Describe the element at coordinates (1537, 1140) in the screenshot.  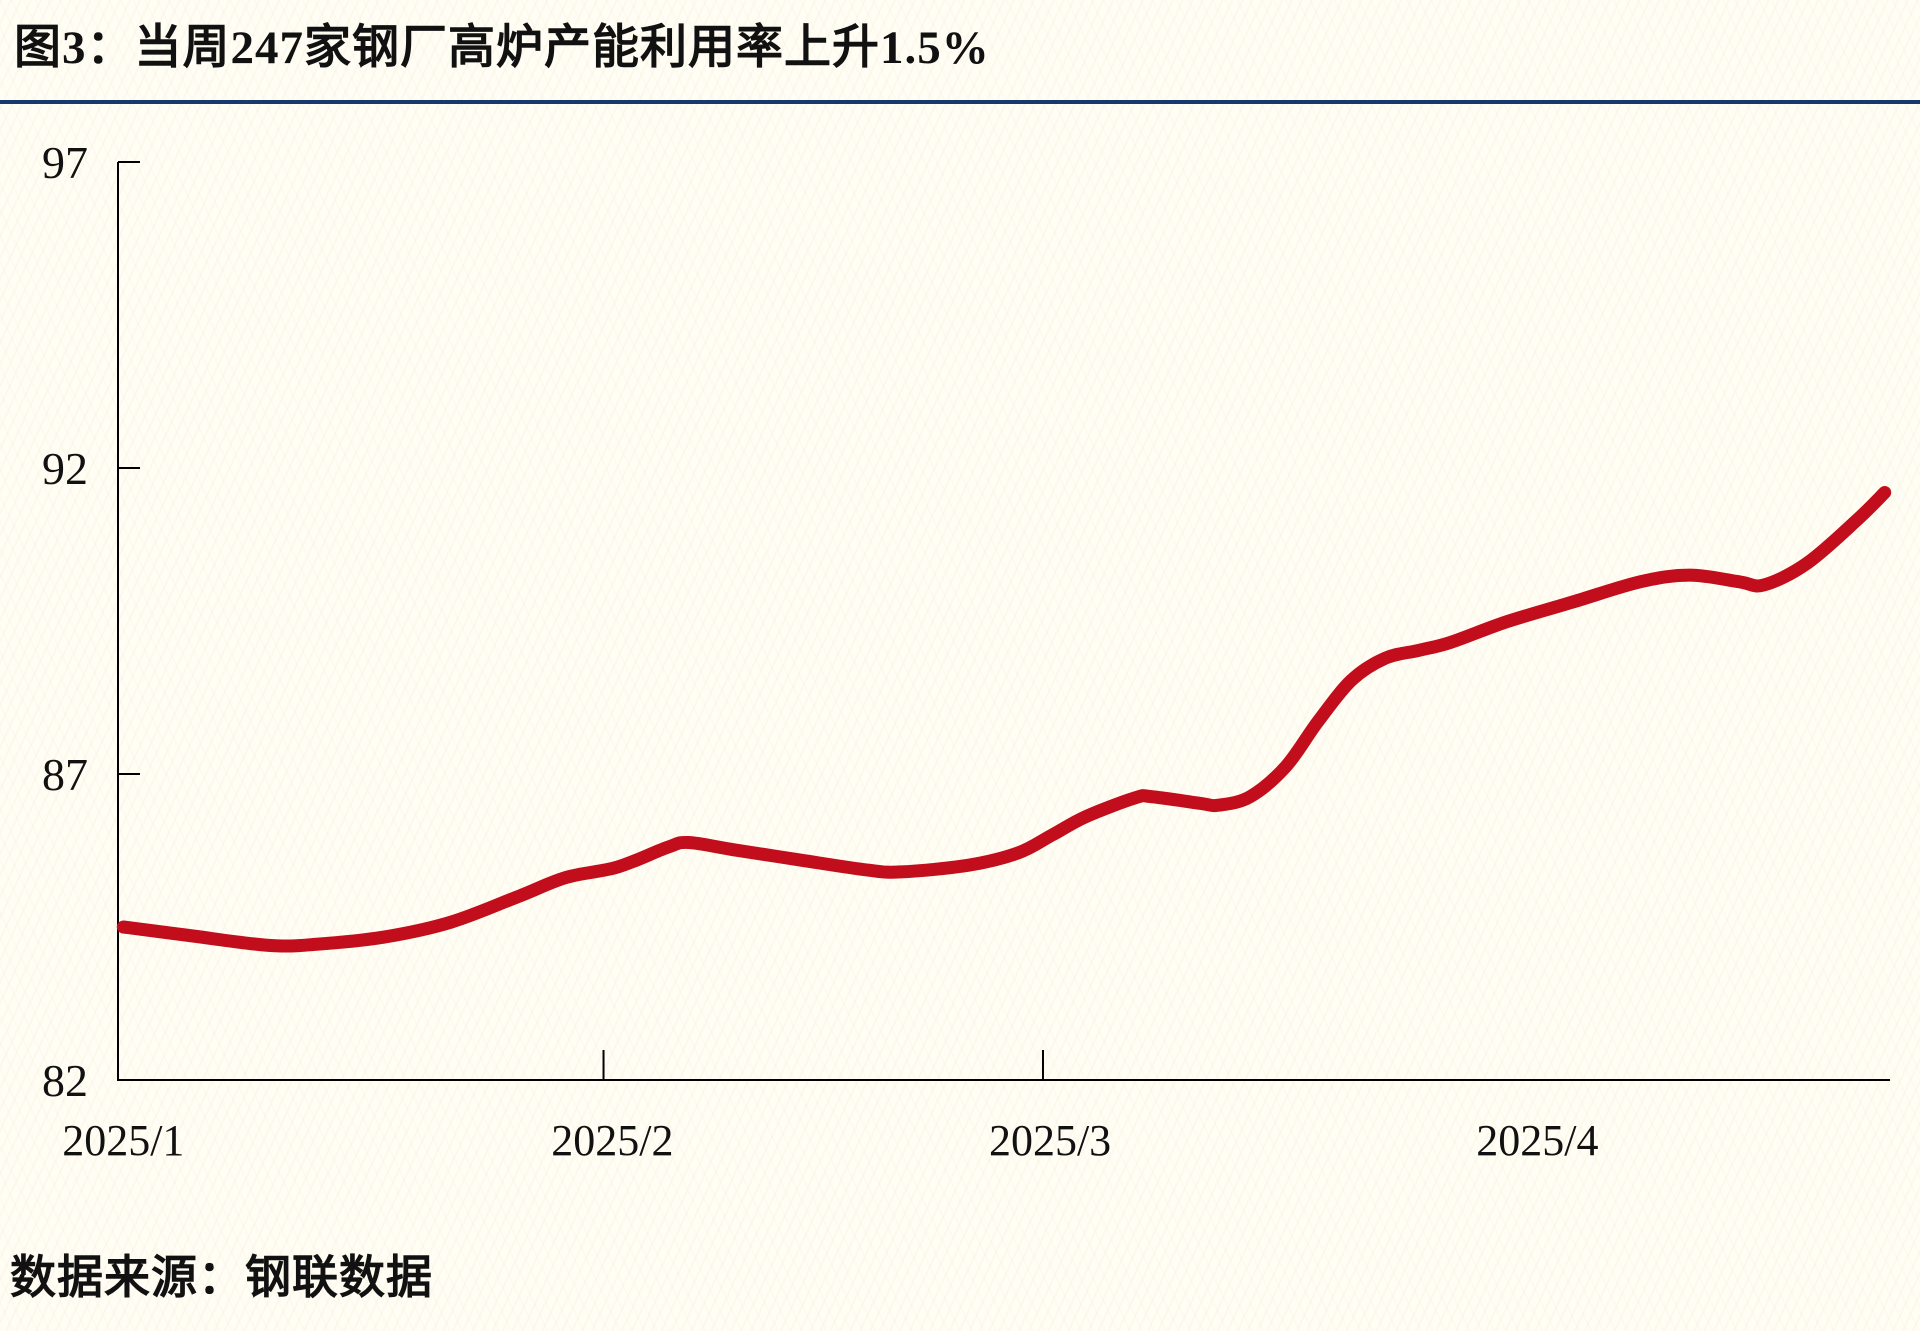
I see `x-tick-label: 2025/4` at that location.